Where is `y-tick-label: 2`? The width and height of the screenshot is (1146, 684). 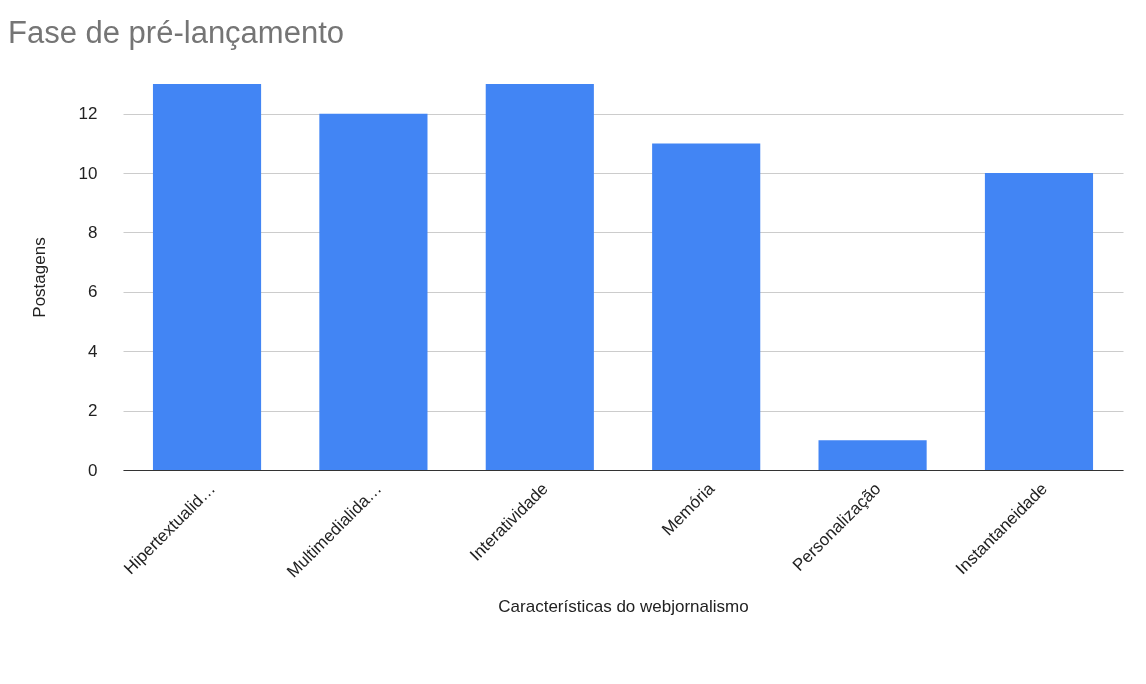
y-tick-label: 2 is located at coordinates (93, 411).